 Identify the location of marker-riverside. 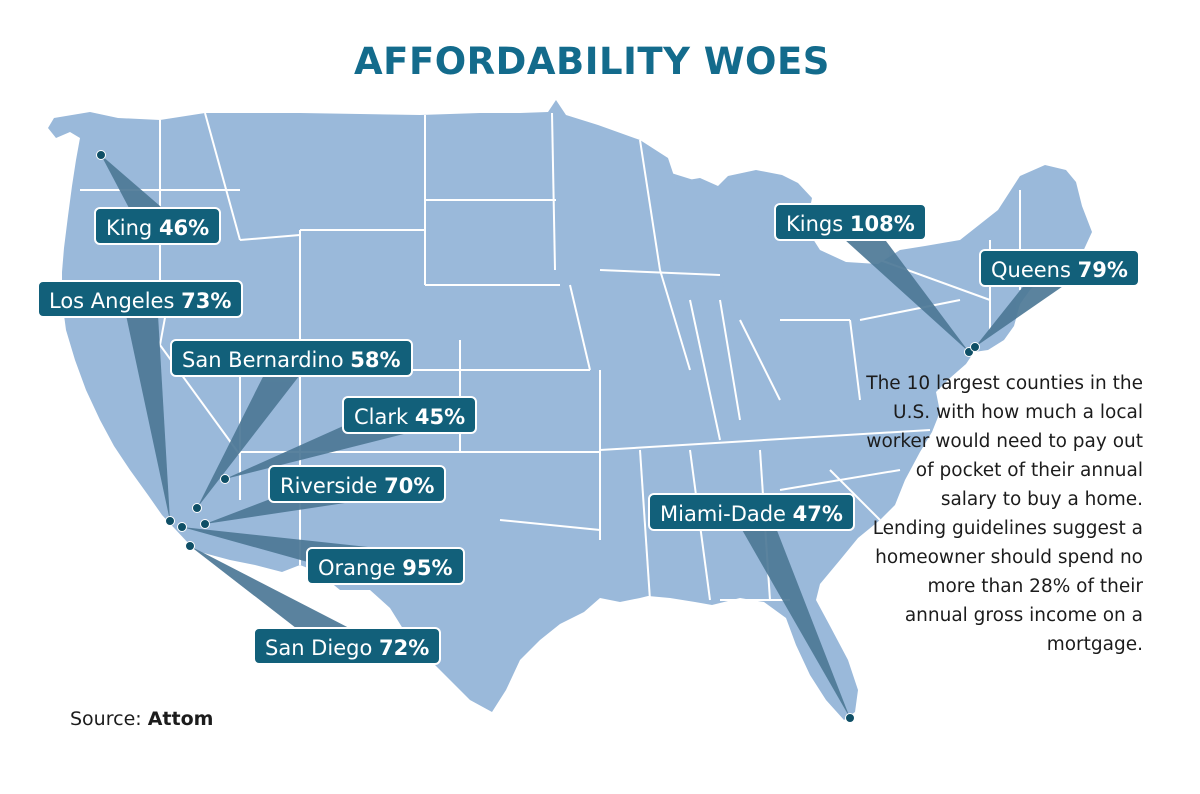
(205, 524).